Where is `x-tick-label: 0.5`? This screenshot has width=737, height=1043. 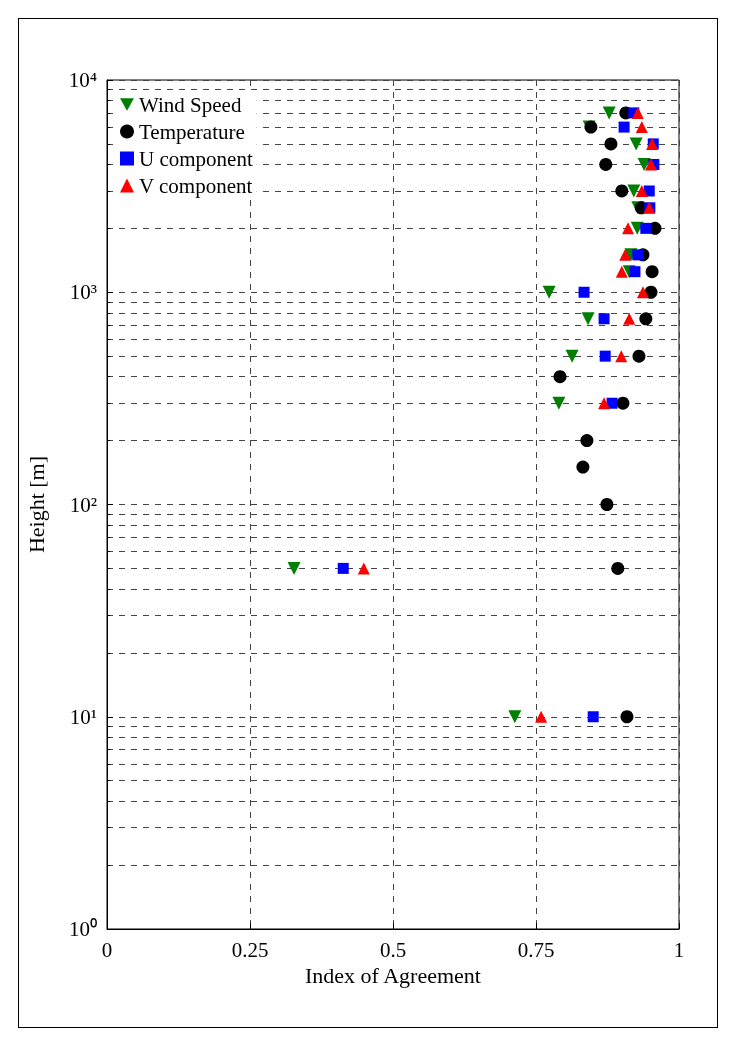 x-tick-label: 0.5 is located at coordinates (393, 949).